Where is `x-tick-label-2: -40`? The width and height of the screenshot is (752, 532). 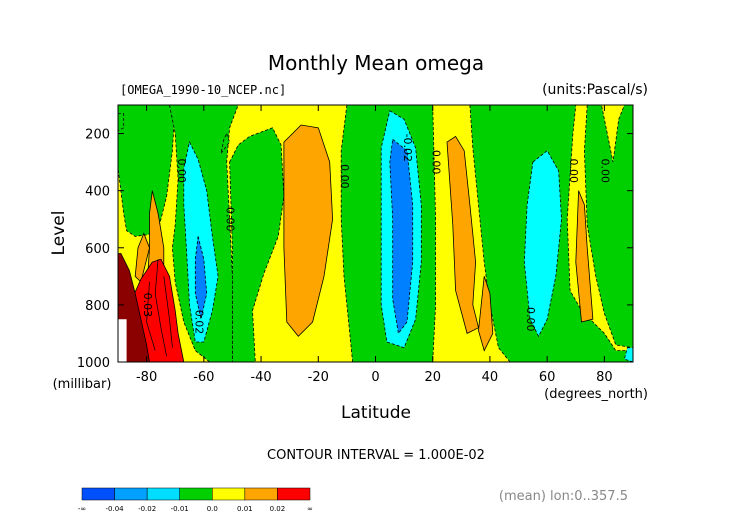 x-tick-label-2: -40 is located at coordinates (260, 377).